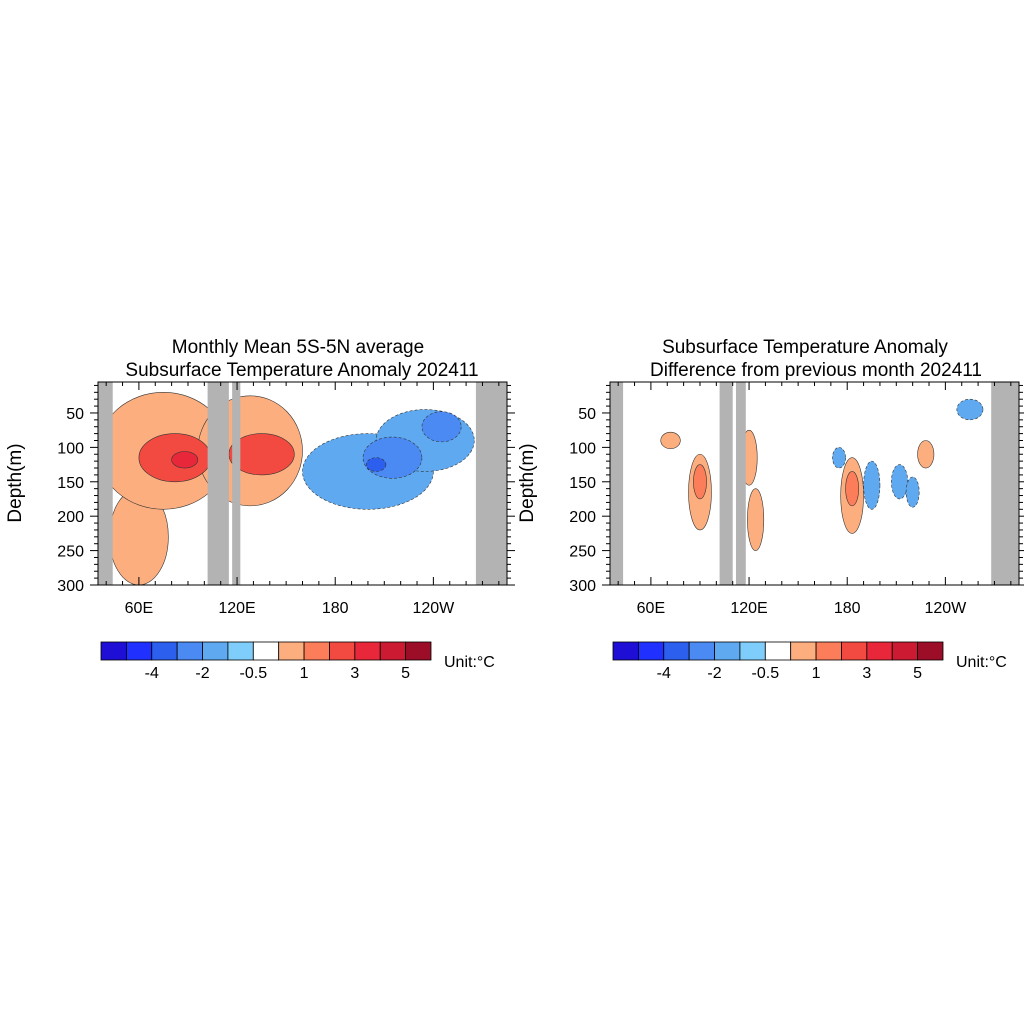 Image resolution: width=1024 pixels, height=1024 pixels. What do you see at coordinates (302, 483) in the screenshot?
I see `panel-left-land-masks` at bounding box center [302, 483].